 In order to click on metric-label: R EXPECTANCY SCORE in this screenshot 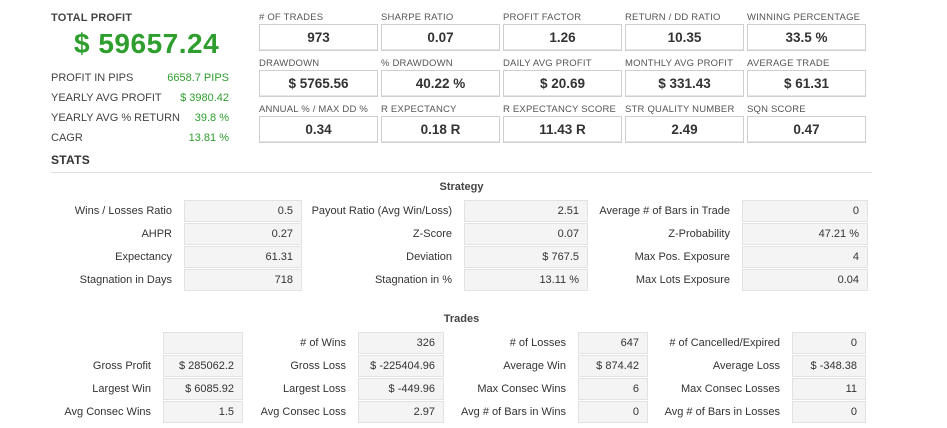, I will do `click(560, 109)`.